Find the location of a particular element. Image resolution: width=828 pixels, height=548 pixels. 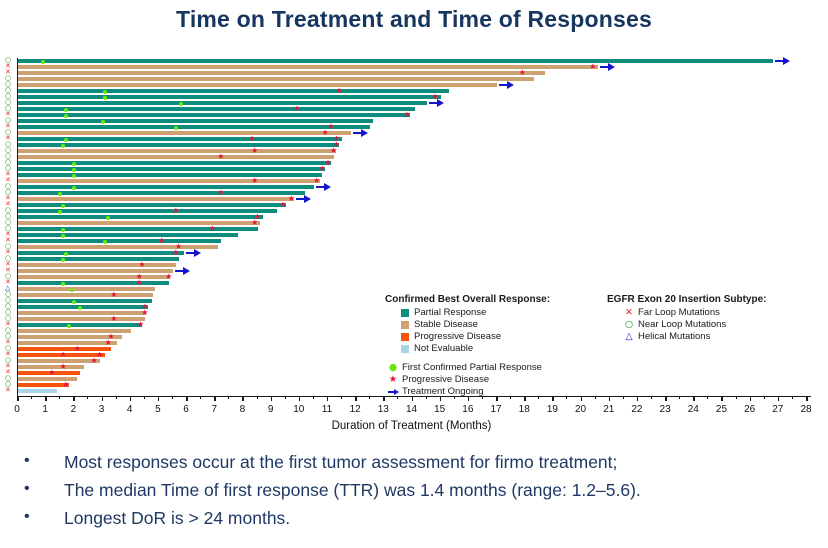

axis-tick-label: 14 is located at coordinates (411, 409).